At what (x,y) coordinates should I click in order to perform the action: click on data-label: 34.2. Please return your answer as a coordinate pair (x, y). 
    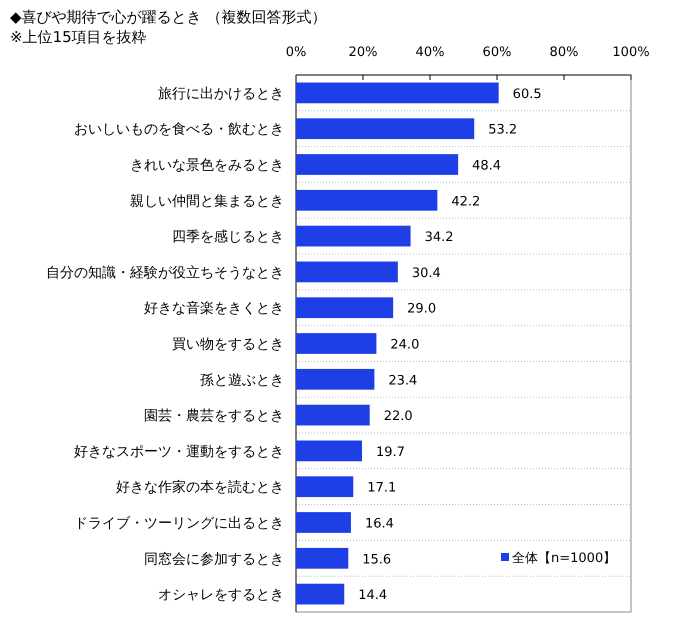
    Looking at the image, I should click on (439, 238).